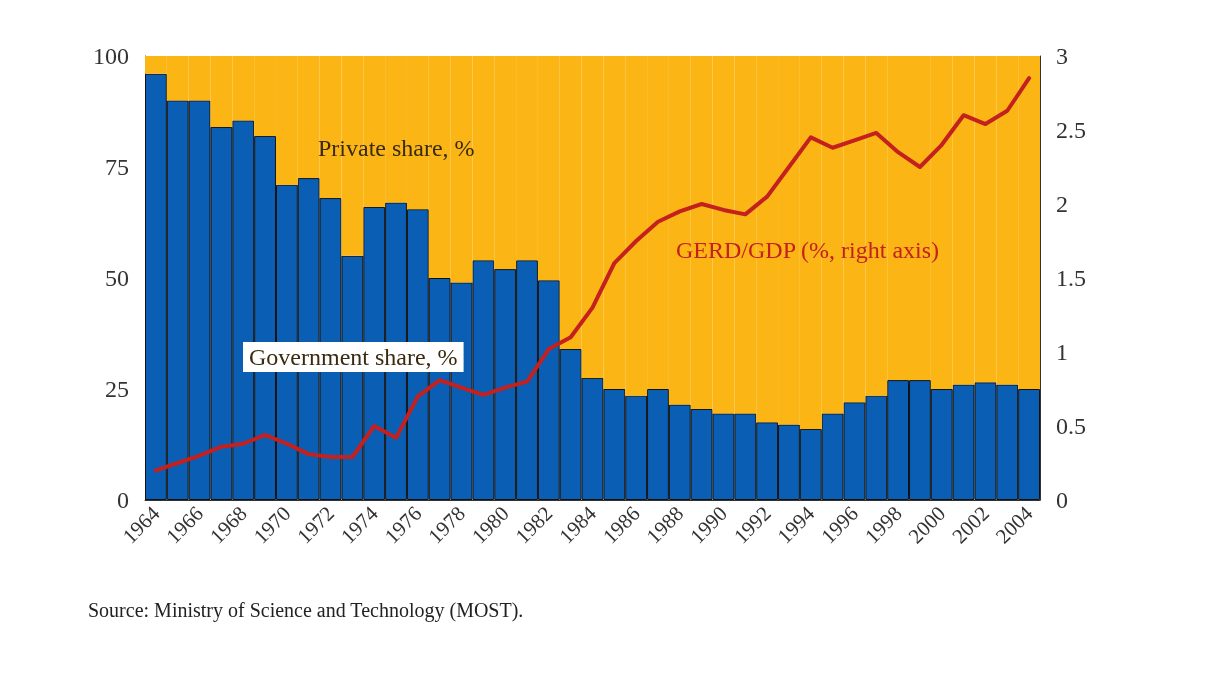 Image resolution: width=1213 pixels, height=695 pixels. Describe the element at coordinates (1071, 278) in the screenshot. I see `y2-tick-label: 1.5` at that location.